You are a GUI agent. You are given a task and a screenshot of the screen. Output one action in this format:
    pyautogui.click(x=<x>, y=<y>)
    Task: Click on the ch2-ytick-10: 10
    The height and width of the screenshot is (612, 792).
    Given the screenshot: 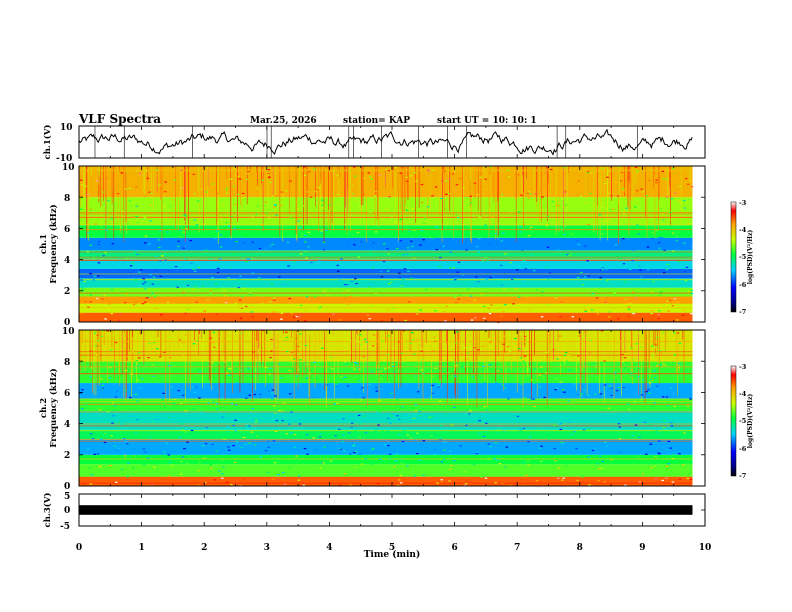 What is the action you would take?
    pyautogui.click(x=68, y=332)
    